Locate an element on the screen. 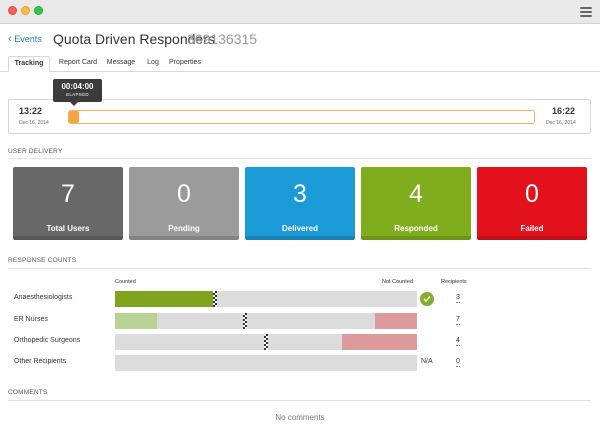 This screenshot has width=600, height=428. stat-value: 7 is located at coordinates (68, 194).